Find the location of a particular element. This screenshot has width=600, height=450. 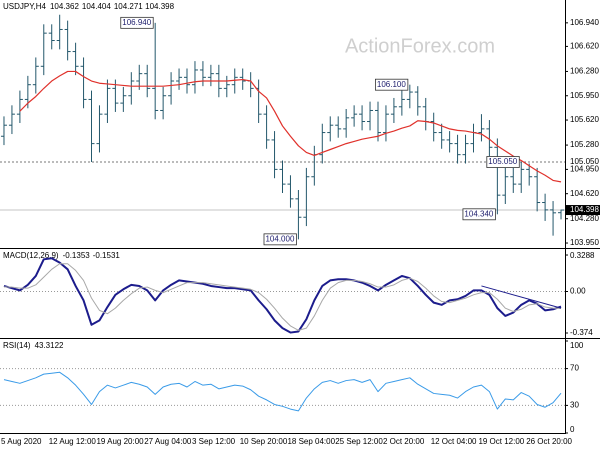

y-tick-label: 103.950 is located at coordinates (584, 242).